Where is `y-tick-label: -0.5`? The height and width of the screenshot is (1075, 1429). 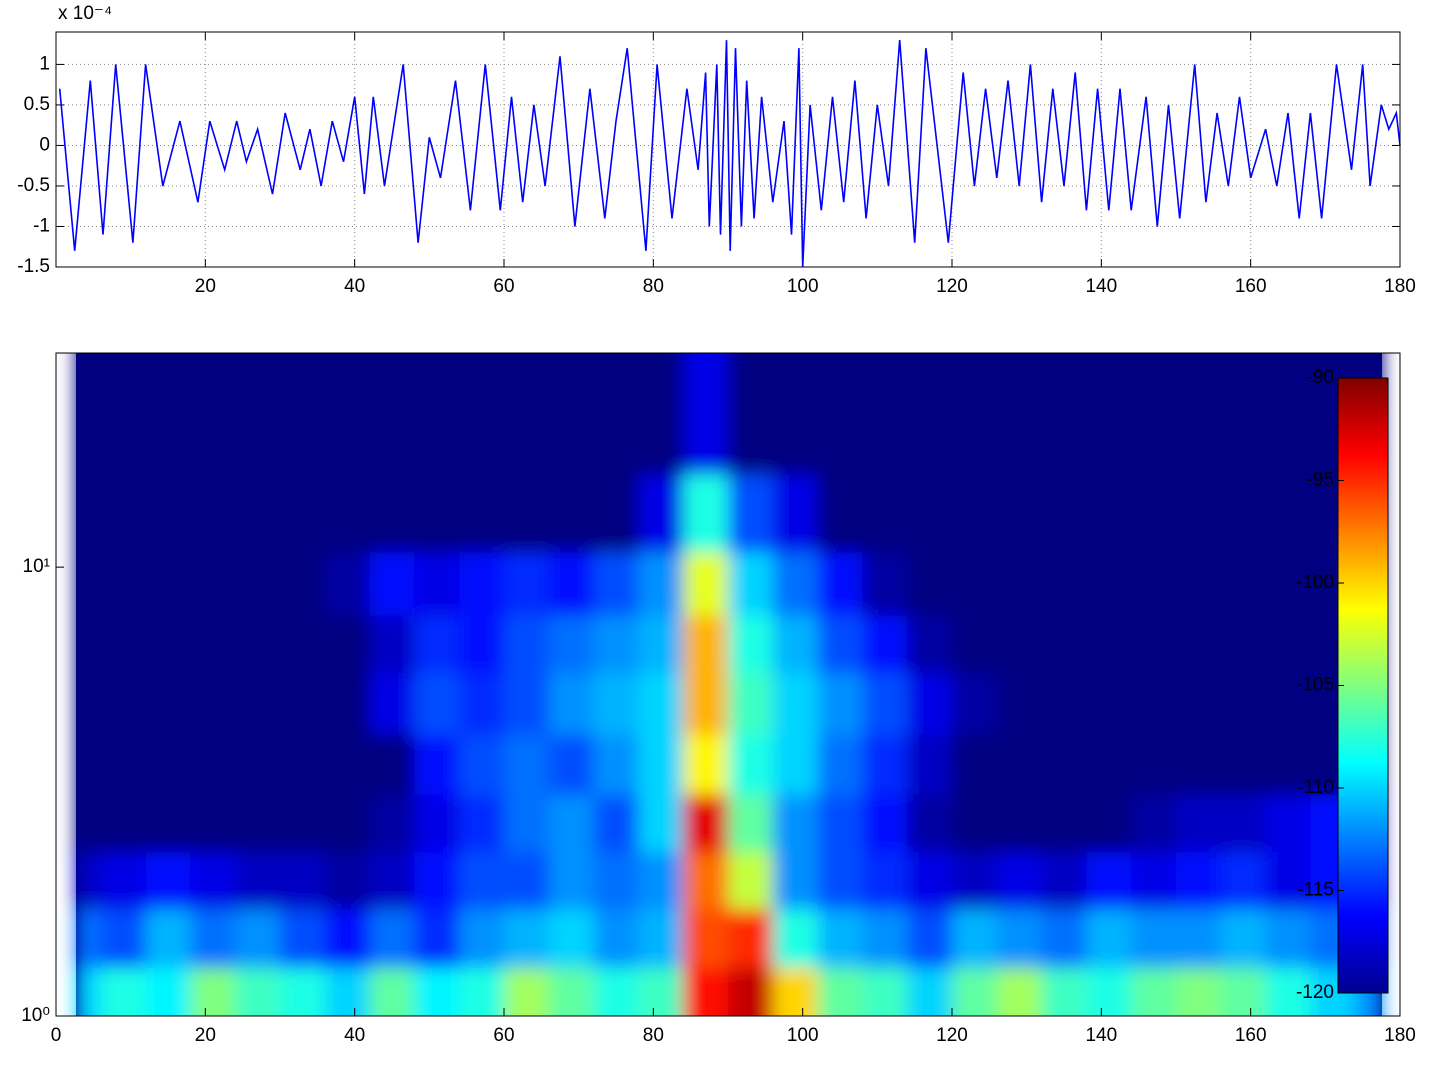
y-tick-label: -0.5 is located at coordinates (33, 185).